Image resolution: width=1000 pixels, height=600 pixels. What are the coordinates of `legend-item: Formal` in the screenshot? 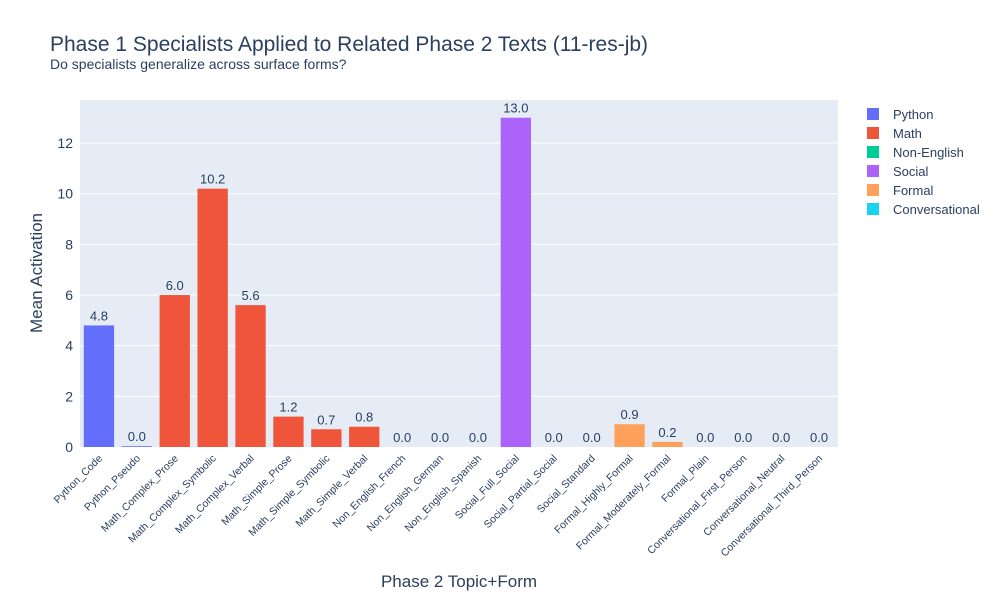 It's located at (900, 190).